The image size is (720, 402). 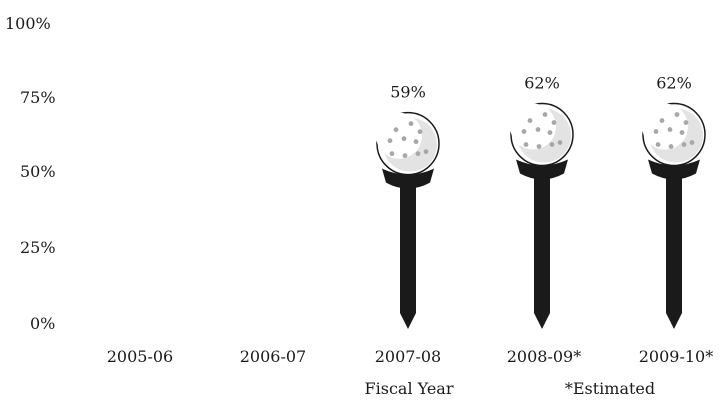 What do you see at coordinates (38, 97) in the screenshot?
I see `y-tick-label: 75%` at bounding box center [38, 97].